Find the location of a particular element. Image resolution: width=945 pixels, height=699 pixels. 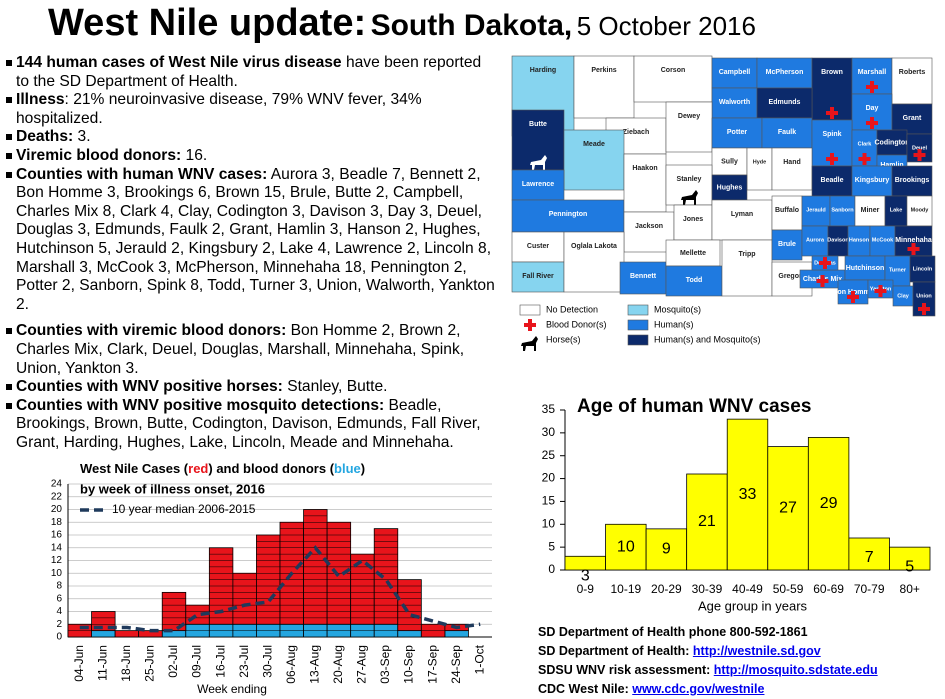

x-tick-label: 02-Jul is located at coordinates (173, 661).